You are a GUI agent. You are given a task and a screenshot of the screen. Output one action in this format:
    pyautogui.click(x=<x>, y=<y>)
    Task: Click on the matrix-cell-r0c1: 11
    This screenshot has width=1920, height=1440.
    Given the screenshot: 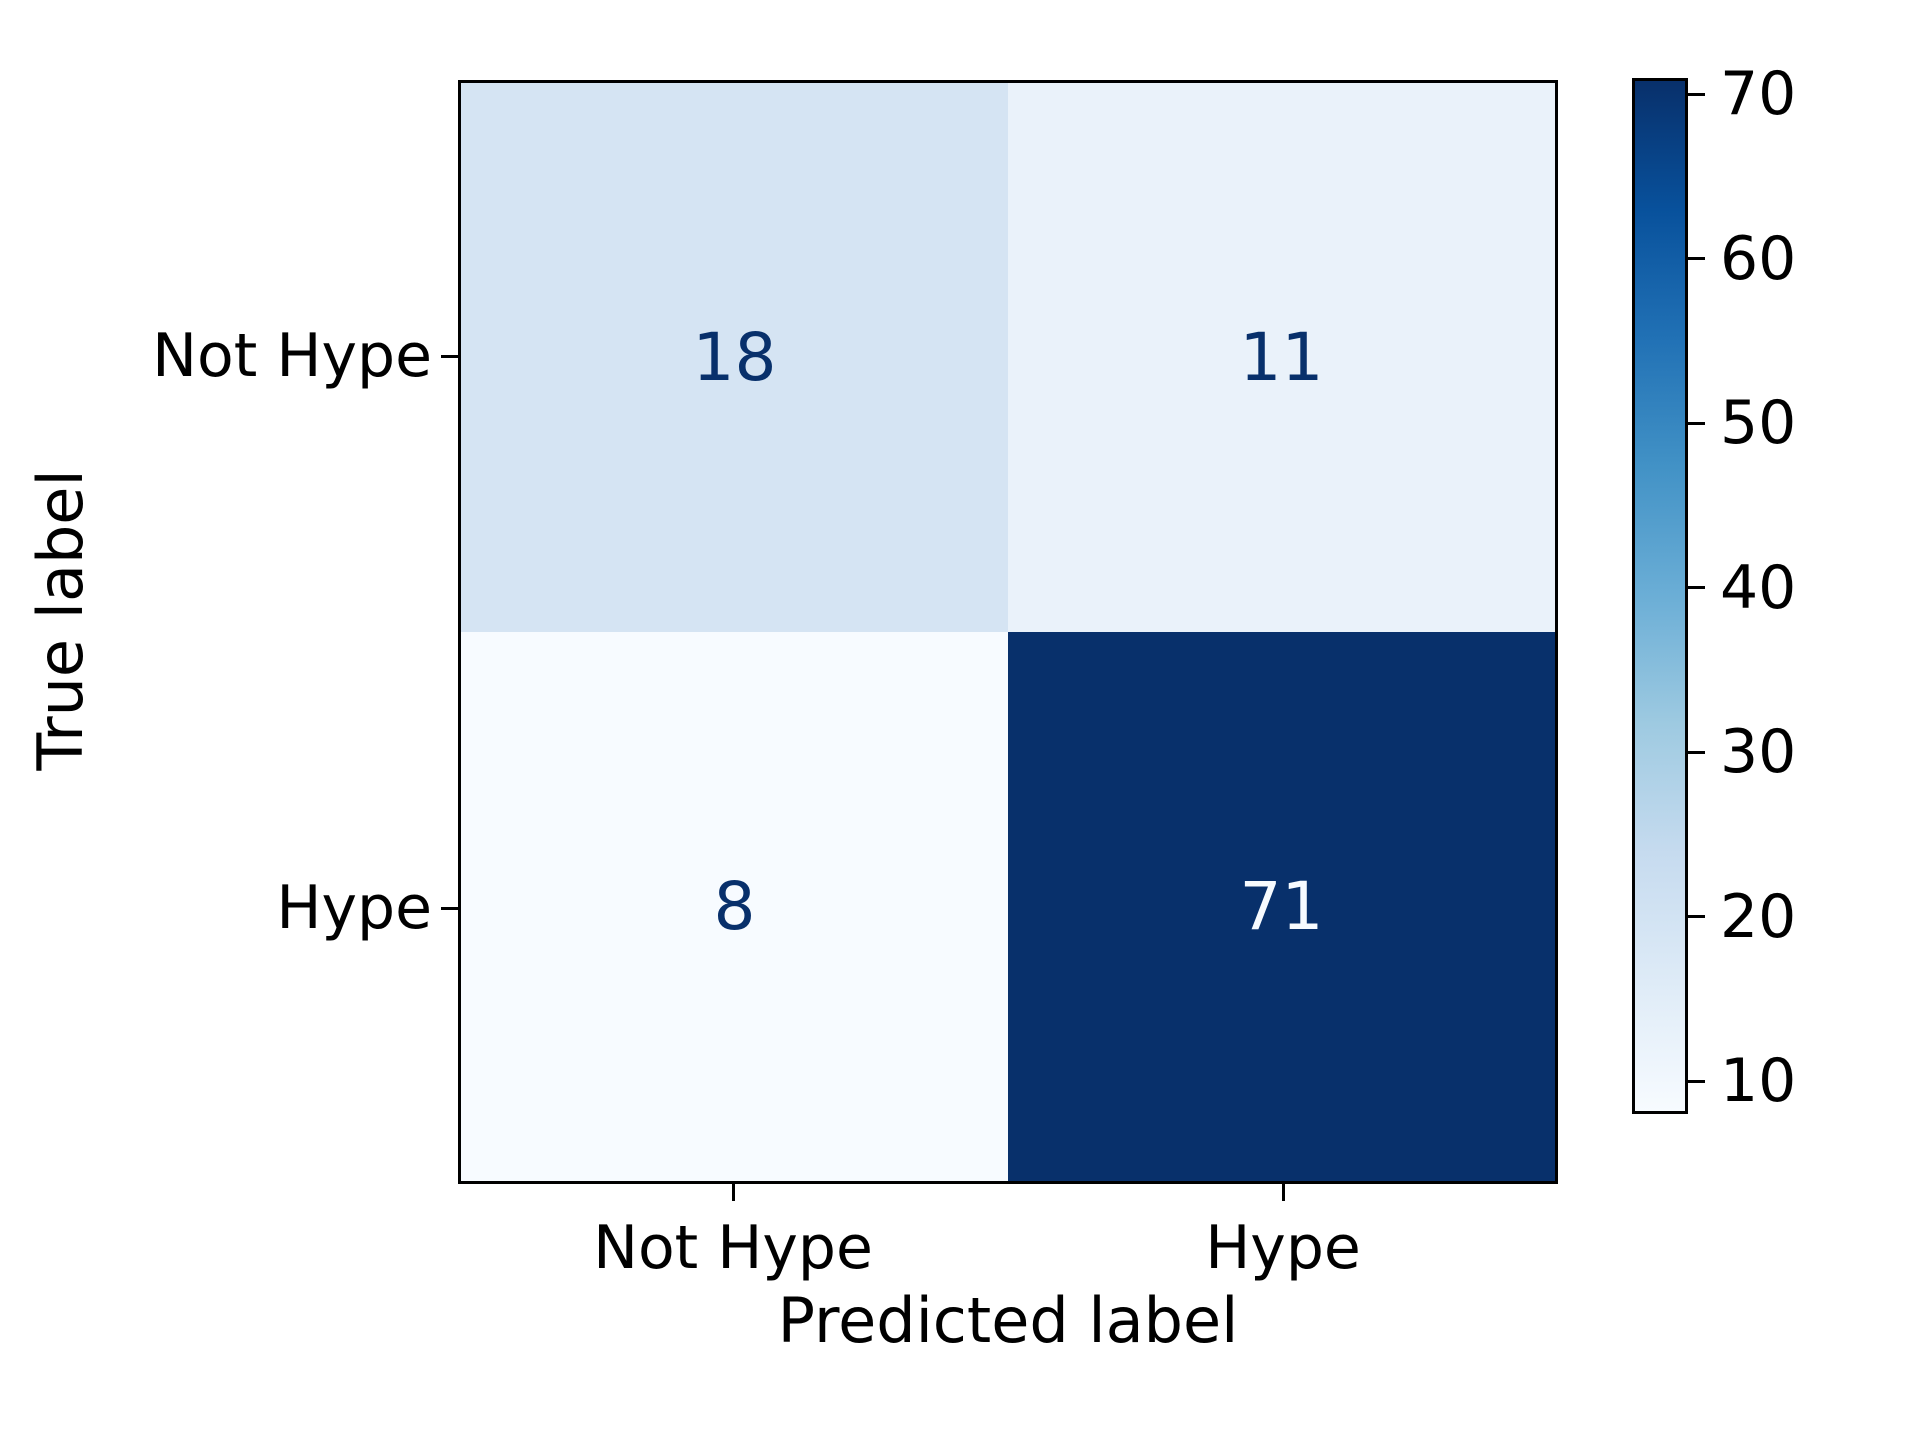 What is the action you would take?
    pyautogui.click(x=1281, y=357)
    